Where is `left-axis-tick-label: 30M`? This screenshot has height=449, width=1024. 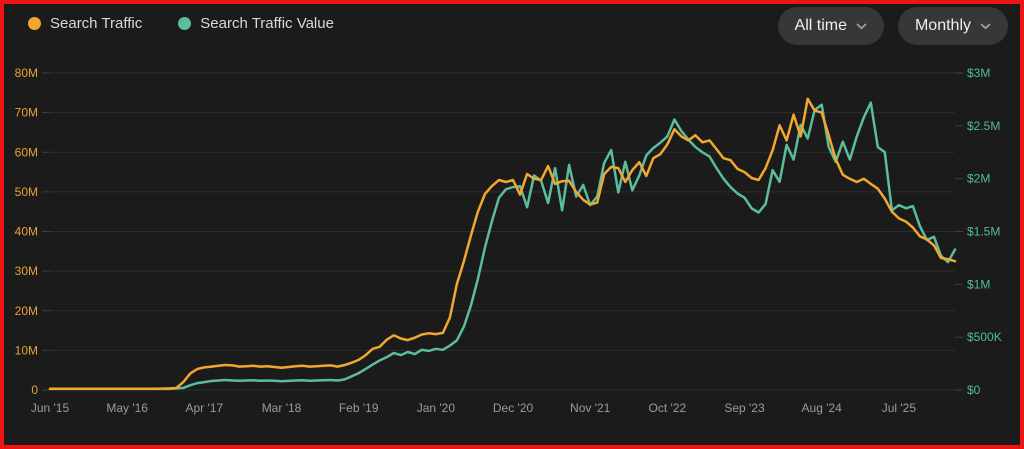
left-axis-tick-label: 30M is located at coordinates (26, 271).